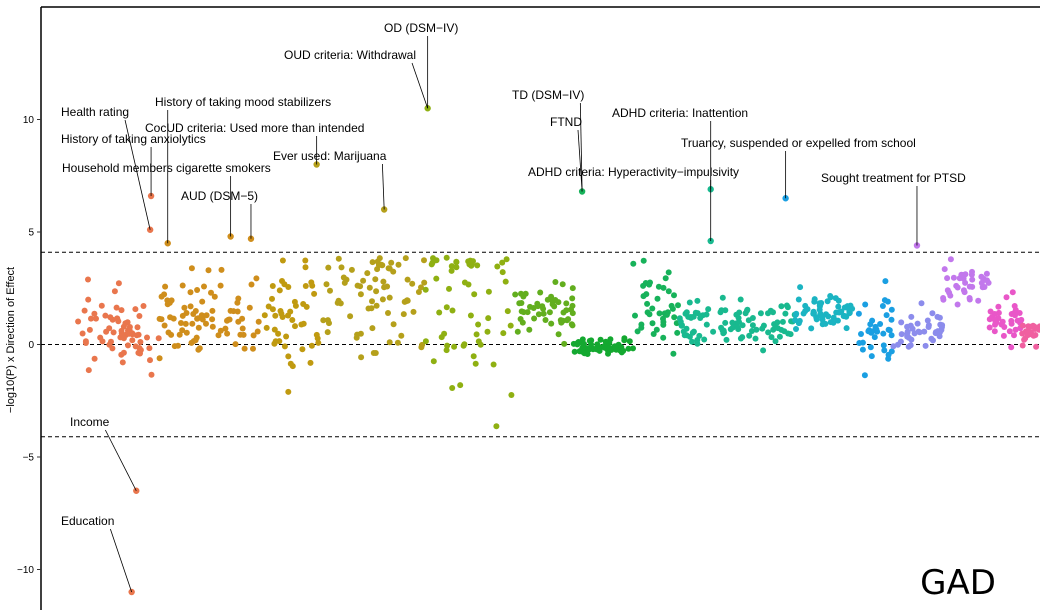  What do you see at coordinates (243, 102) in the screenshot?
I see `annotation-label: History of taking mood stabilizers` at bounding box center [243, 102].